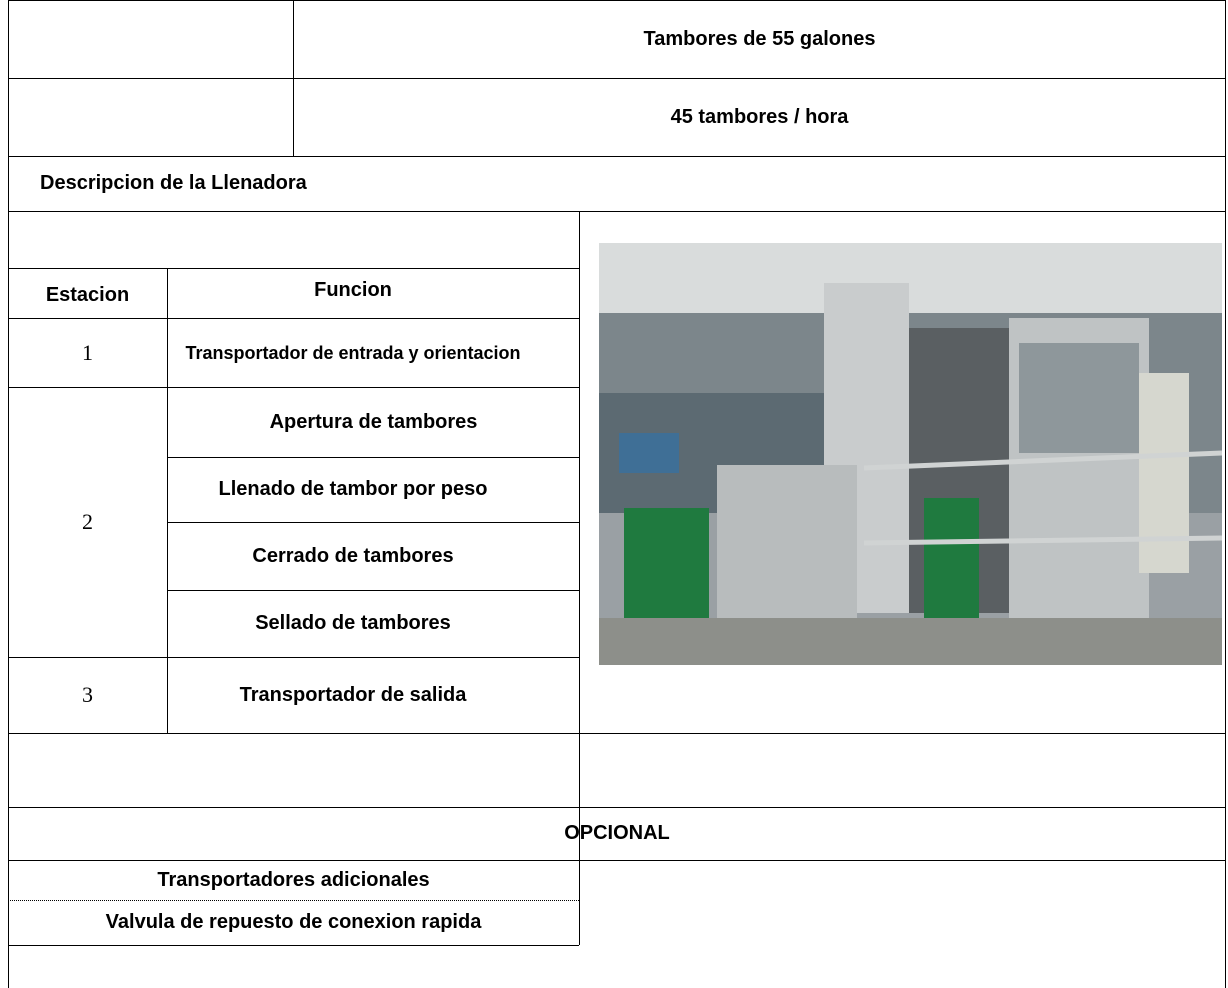  What do you see at coordinates (353, 352) in the screenshot?
I see `station-function: Transportador de entrada y orientacion` at bounding box center [353, 352].